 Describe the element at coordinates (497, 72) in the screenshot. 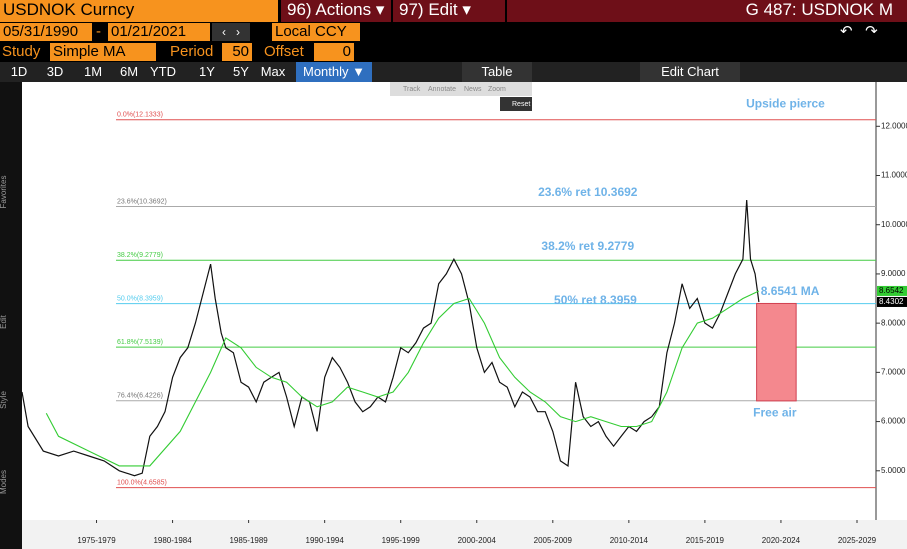

I see `table-button: Table` at that location.